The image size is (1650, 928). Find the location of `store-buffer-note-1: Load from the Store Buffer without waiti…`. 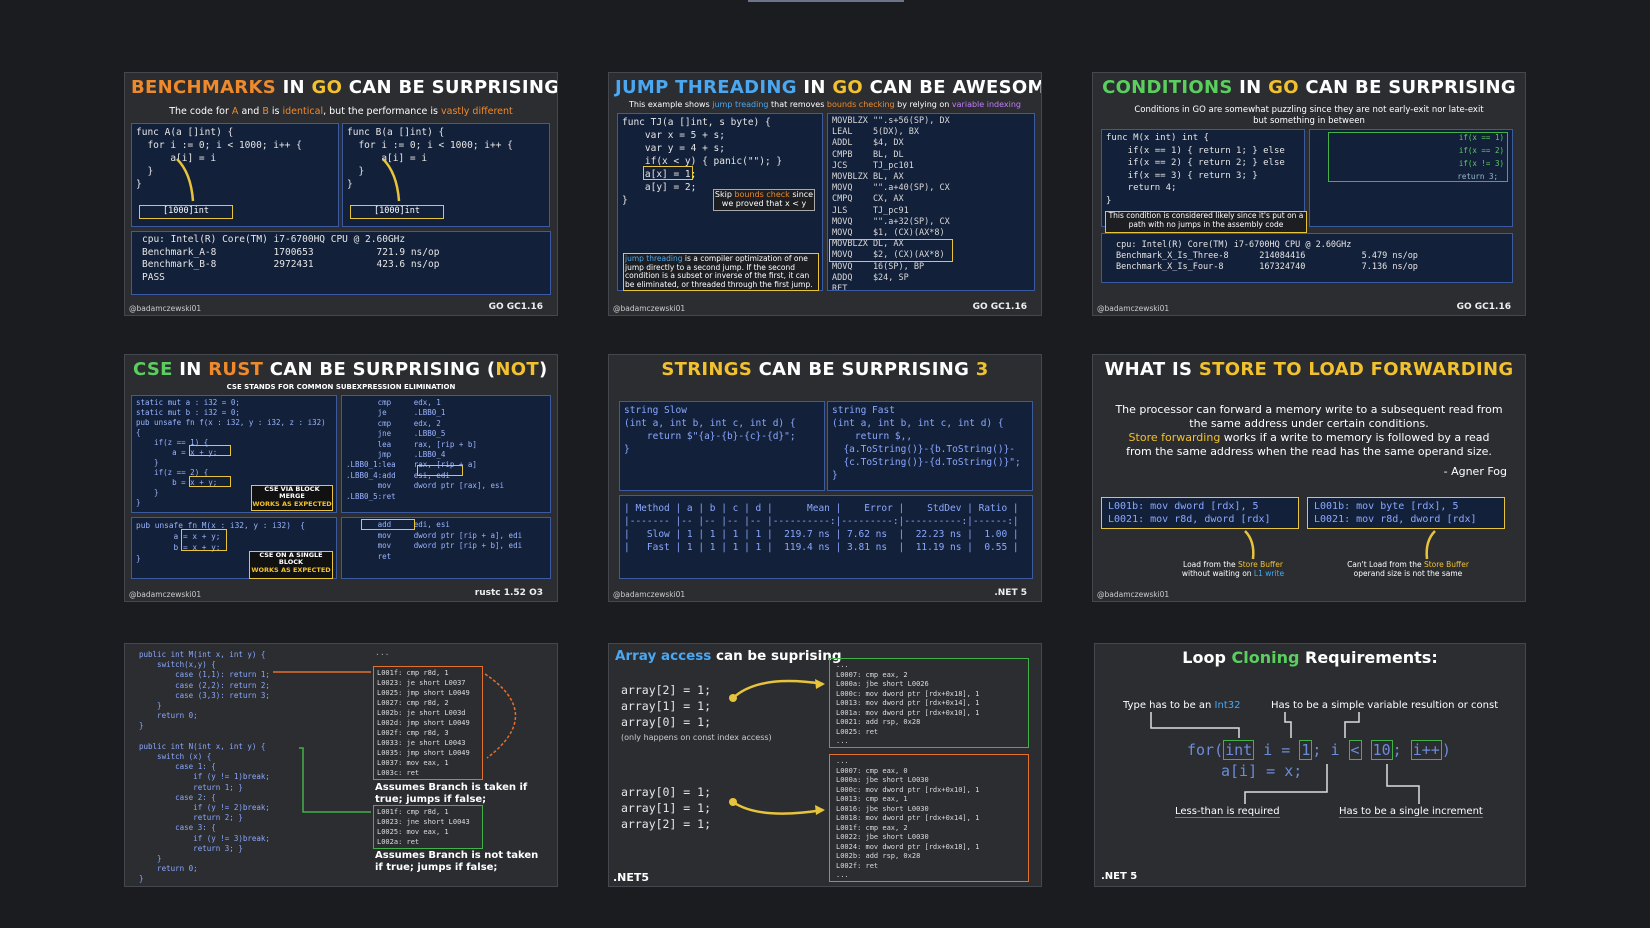

store-buffer-note-1: Load from the Store Buffer without waiti… is located at coordinates (1233, 569).